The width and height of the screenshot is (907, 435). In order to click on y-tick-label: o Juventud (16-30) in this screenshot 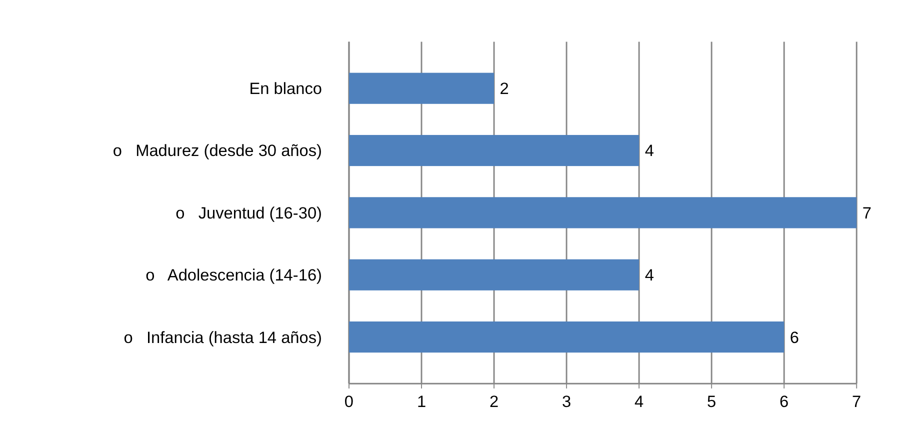, I will do `click(249, 213)`.